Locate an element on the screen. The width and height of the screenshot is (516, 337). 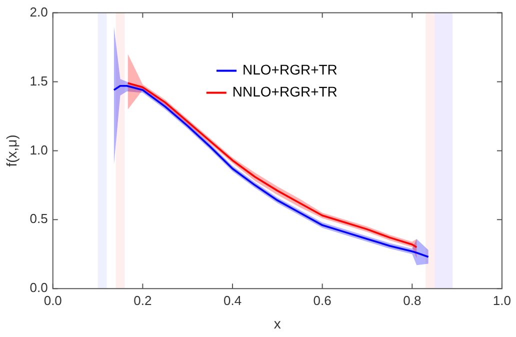
x-tick-label: 0.0 is located at coordinates (53, 300).